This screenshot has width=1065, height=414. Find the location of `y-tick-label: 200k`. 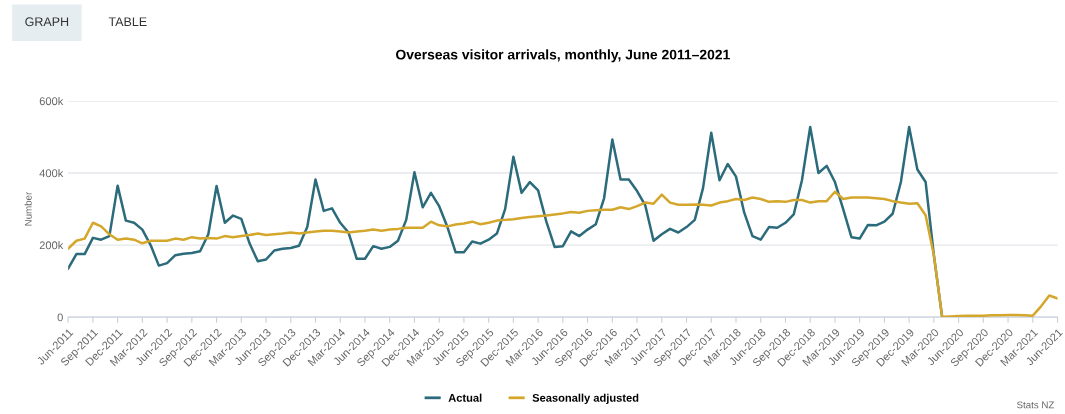

y-tick-label: 200k is located at coordinates (51, 245).